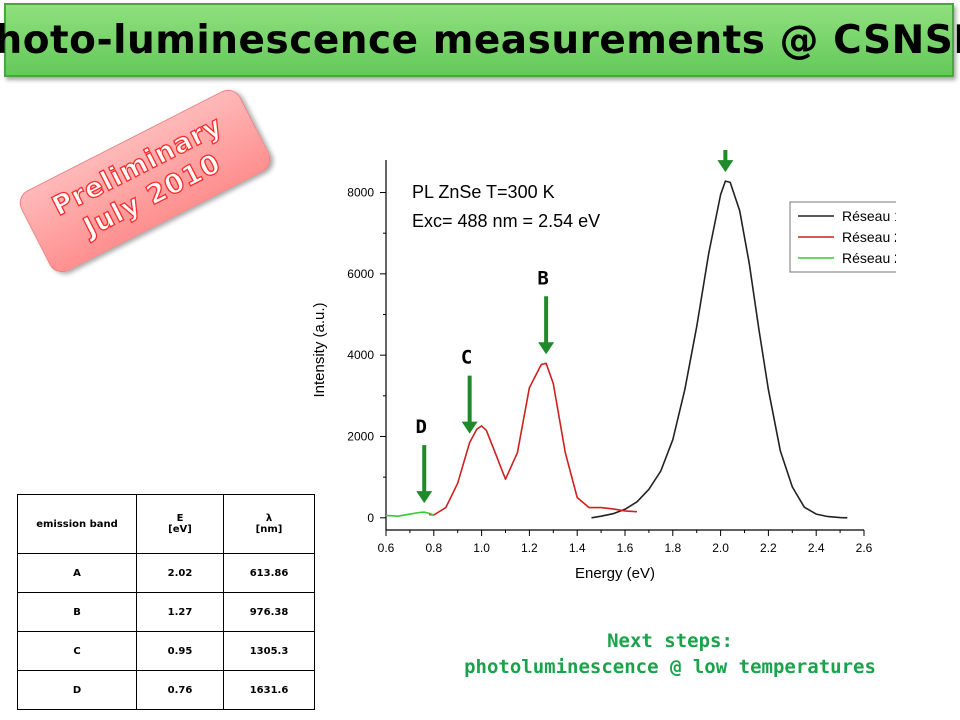 This screenshot has width=960, height=720. Describe the element at coordinates (670, 641) in the screenshot. I see `next-steps-heading: Next steps:` at that location.